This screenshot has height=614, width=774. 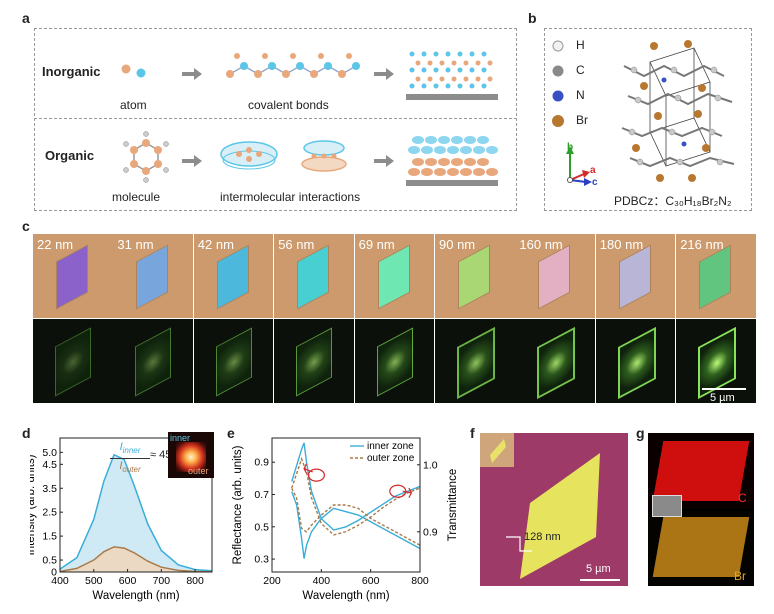 I want to click on ratio-denominator: Iouter, so click(x=130, y=468).